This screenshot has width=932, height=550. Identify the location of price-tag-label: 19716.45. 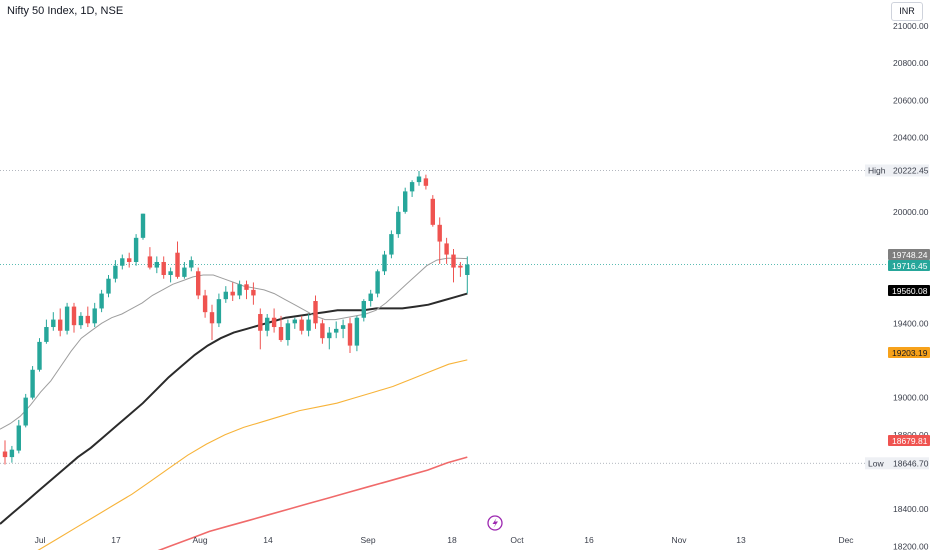
(910, 266).